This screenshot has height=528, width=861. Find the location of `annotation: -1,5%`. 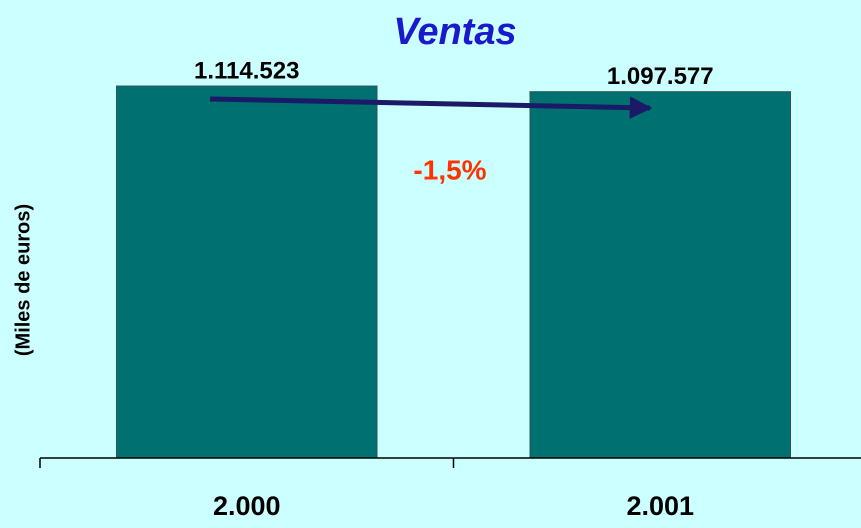

annotation: -1,5% is located at coordinates (449, 169).